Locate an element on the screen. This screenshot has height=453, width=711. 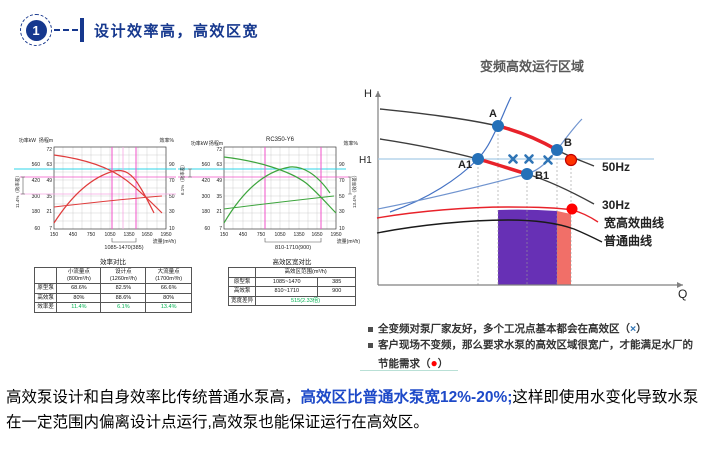
label-a1: A1 is located at coordinates (465, 165).